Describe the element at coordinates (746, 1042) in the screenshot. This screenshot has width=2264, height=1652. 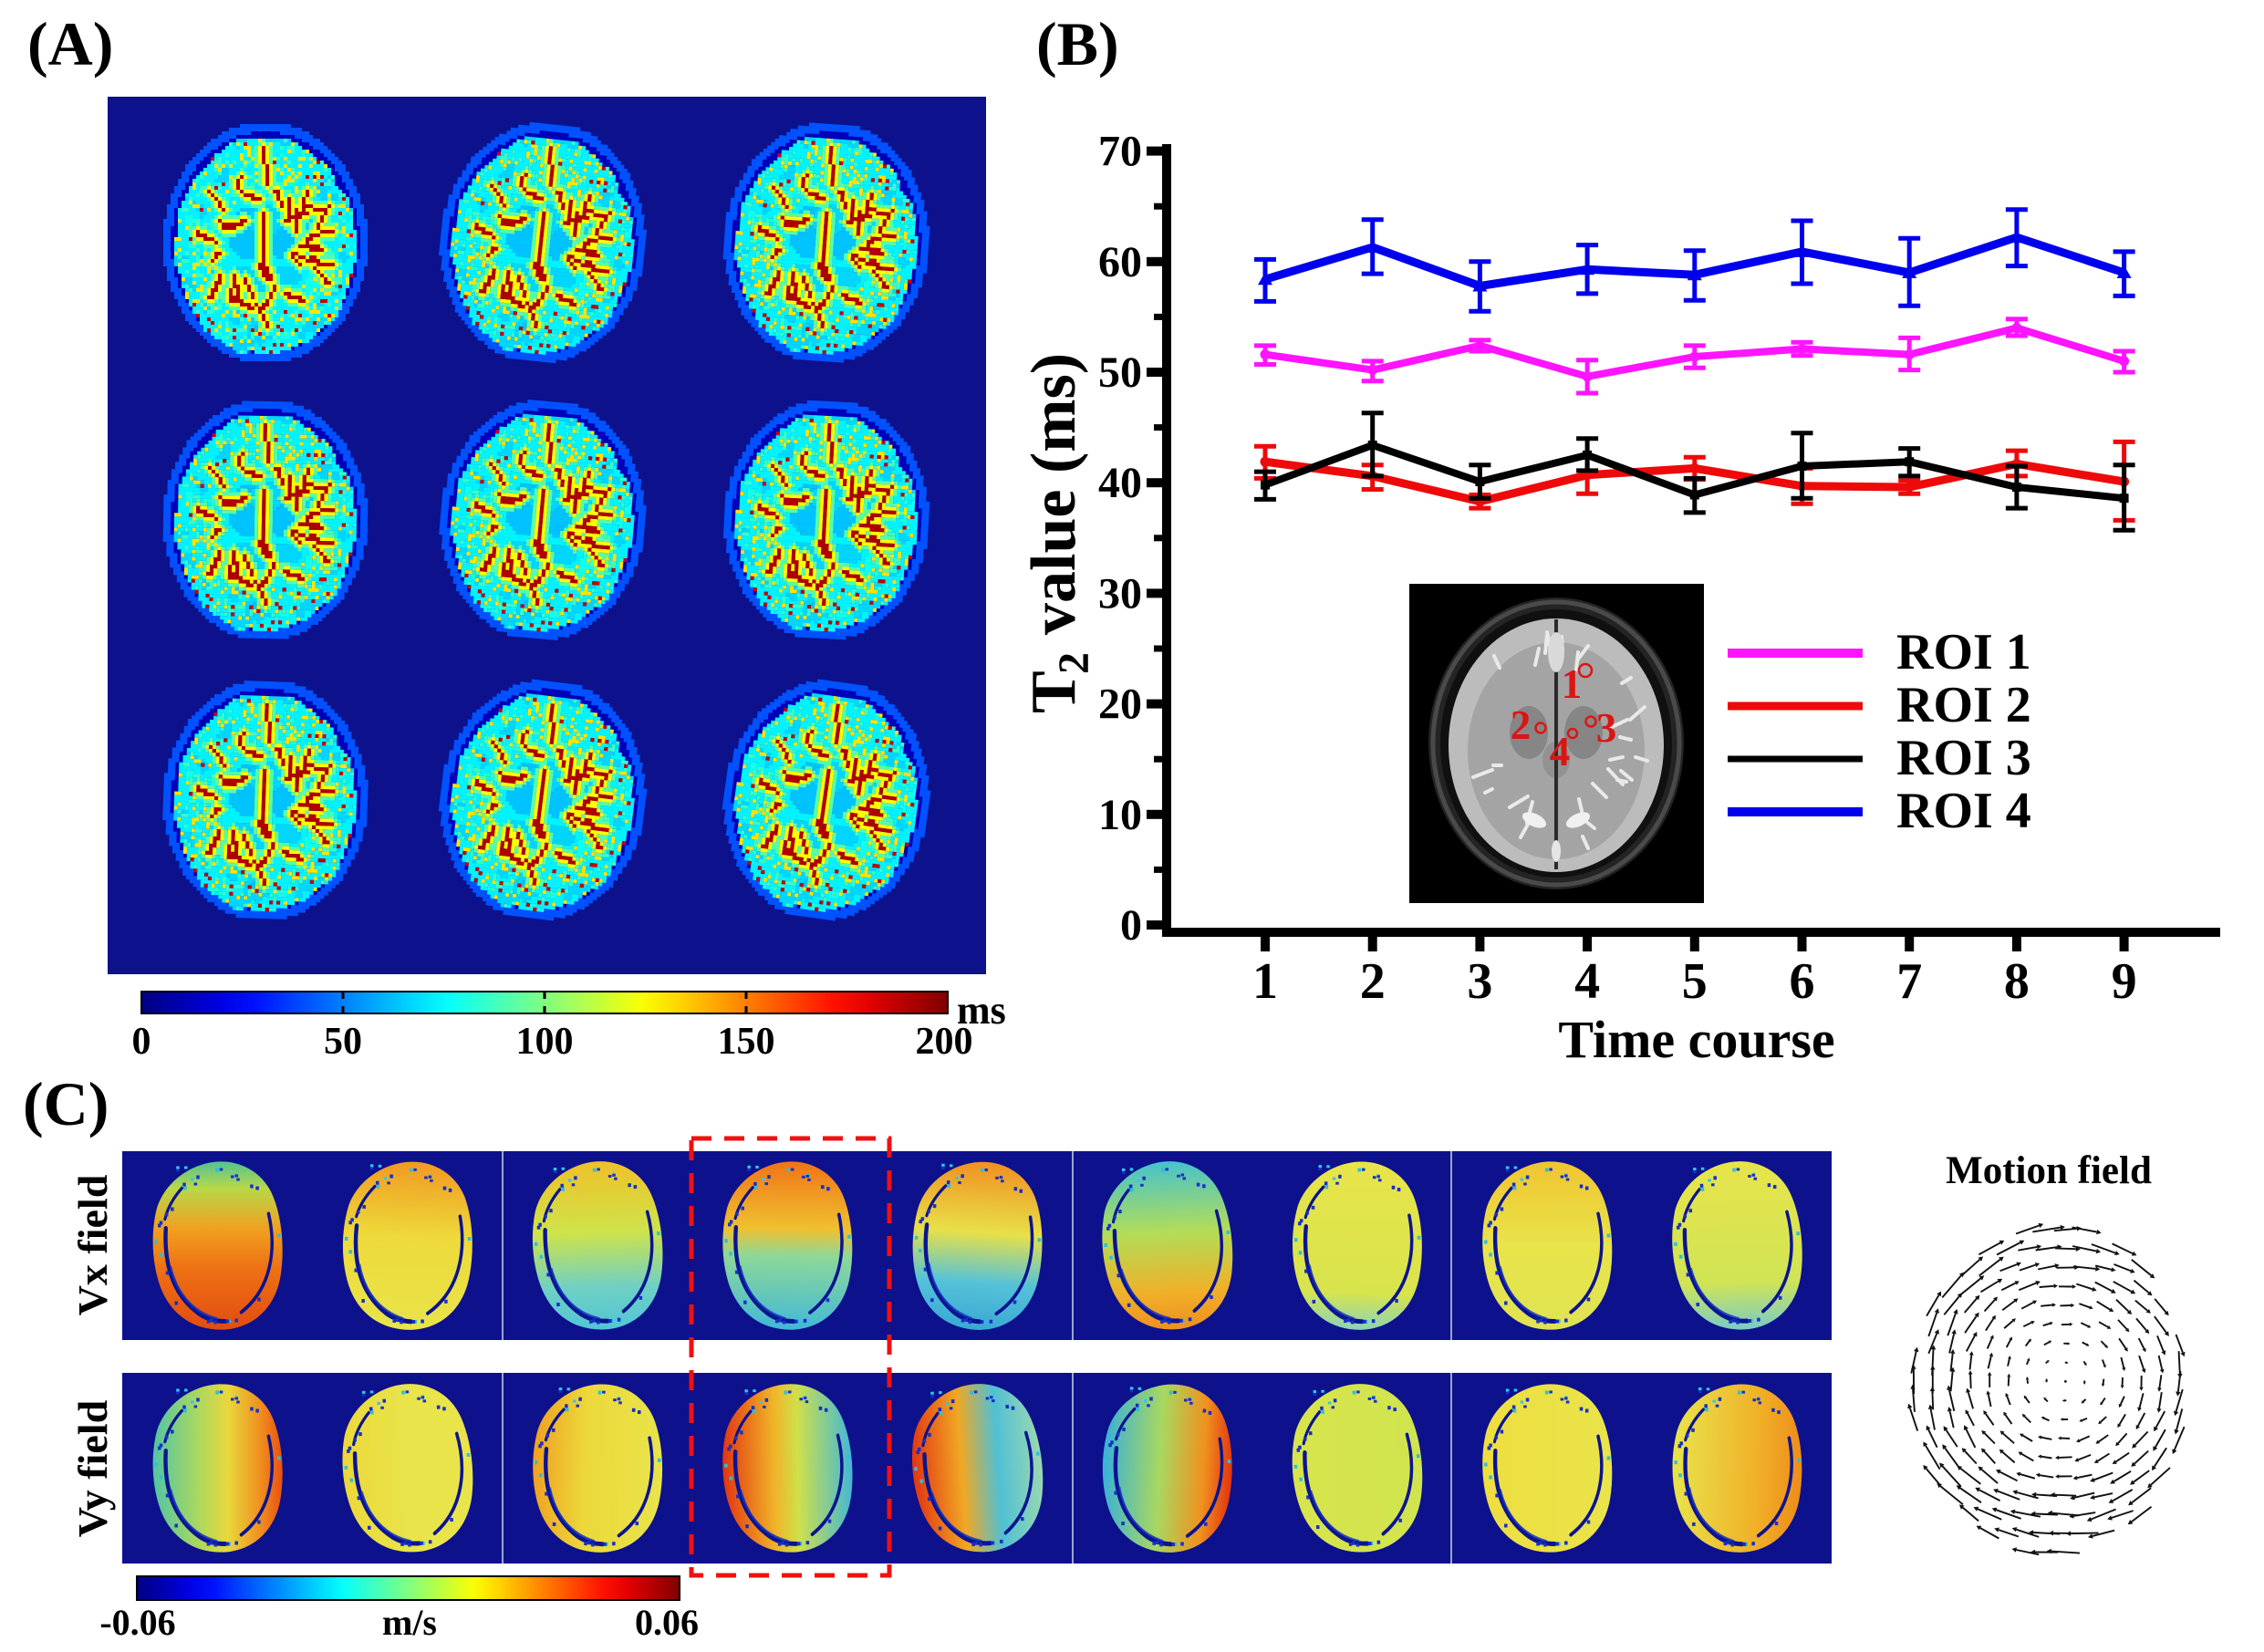
I see `svg-text: 150` at that location.